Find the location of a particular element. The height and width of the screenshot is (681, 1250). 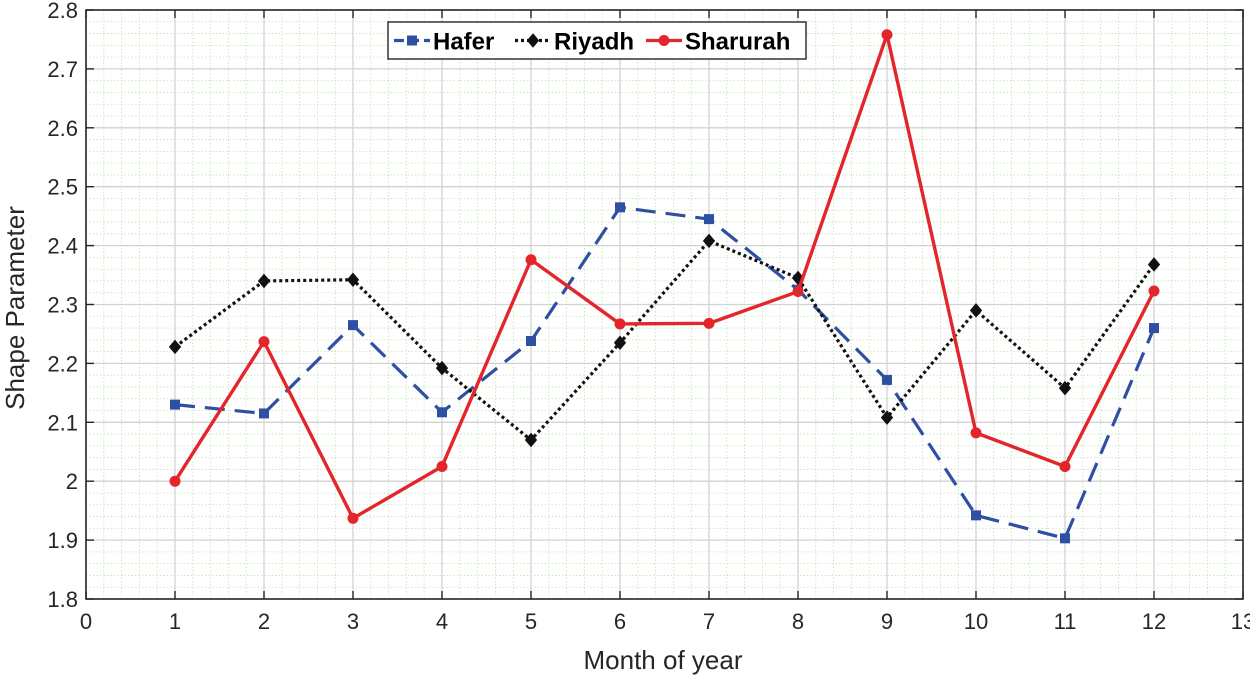

y-tick-label: 2.3 is located at coordinates (62, 305).